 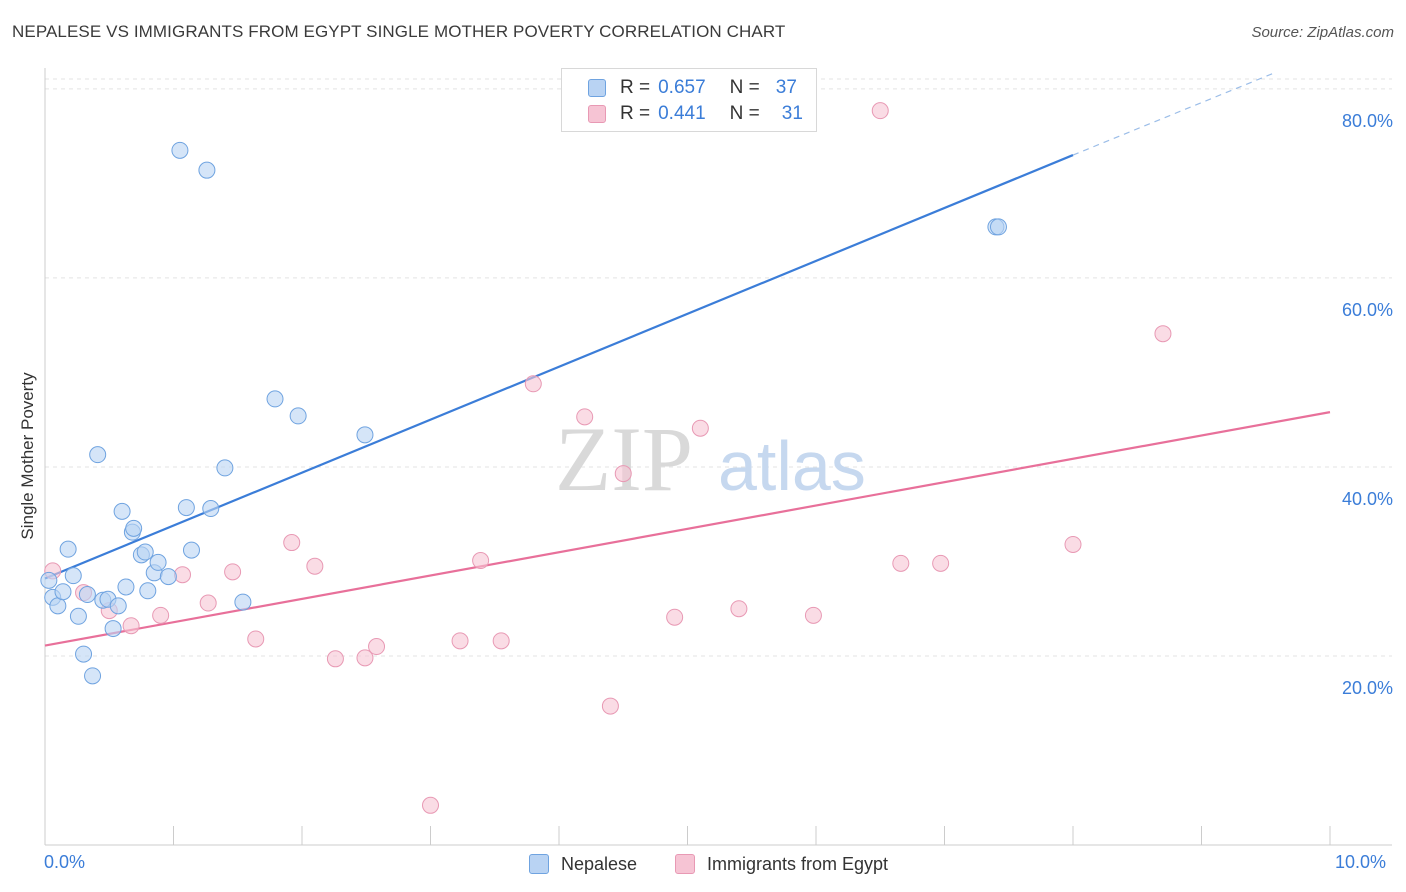 I want to click on watermark-atlas: atlas, so click(x=792, y=466).